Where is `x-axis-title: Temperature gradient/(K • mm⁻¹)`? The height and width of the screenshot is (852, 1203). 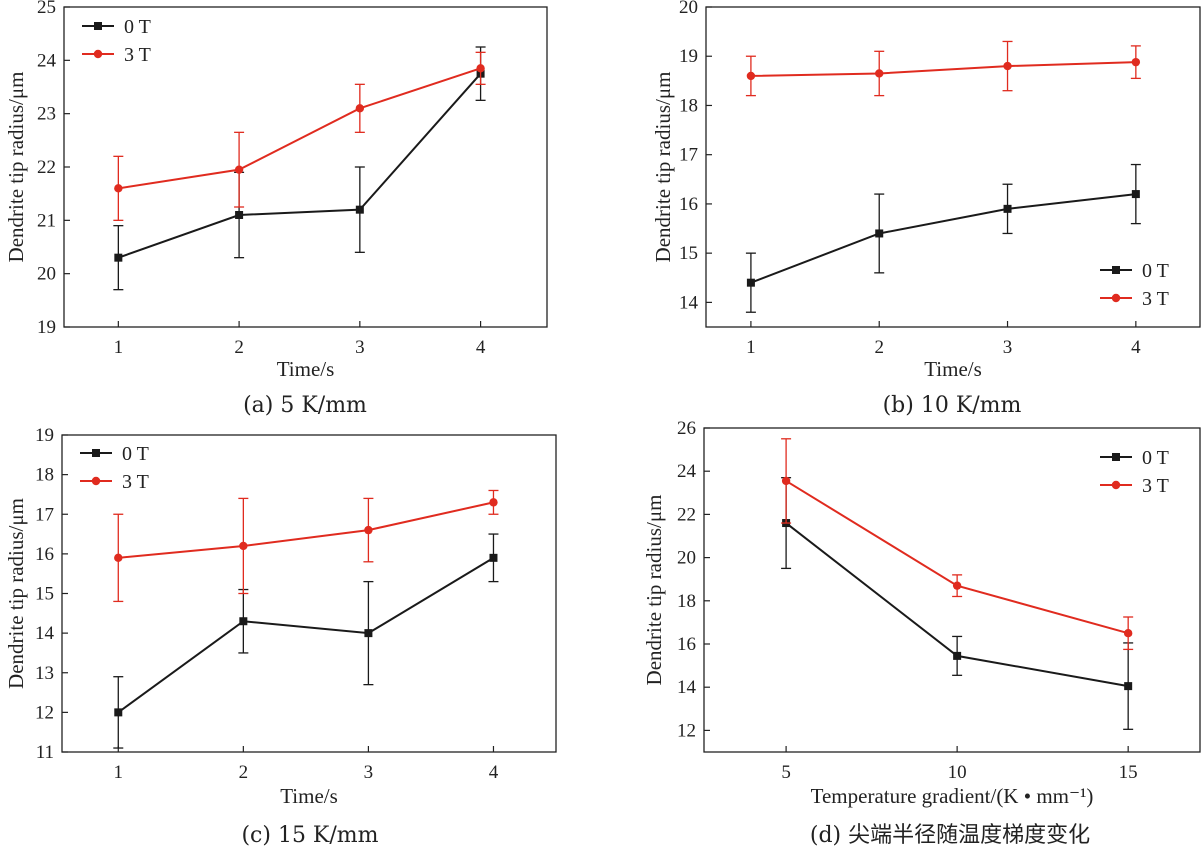 x-axis-title: Temperature gradient/(K • mm⁻¹) is located at coordinates (952, 796).